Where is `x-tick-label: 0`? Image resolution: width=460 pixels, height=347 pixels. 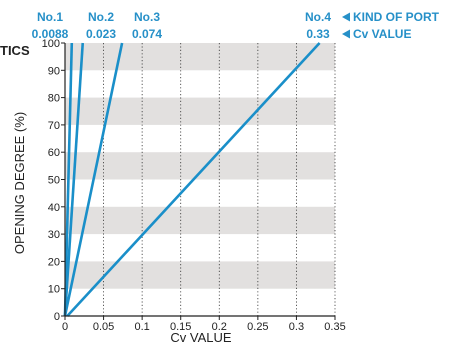
x-tick-label: 0 is located at coordinates (65, 327).